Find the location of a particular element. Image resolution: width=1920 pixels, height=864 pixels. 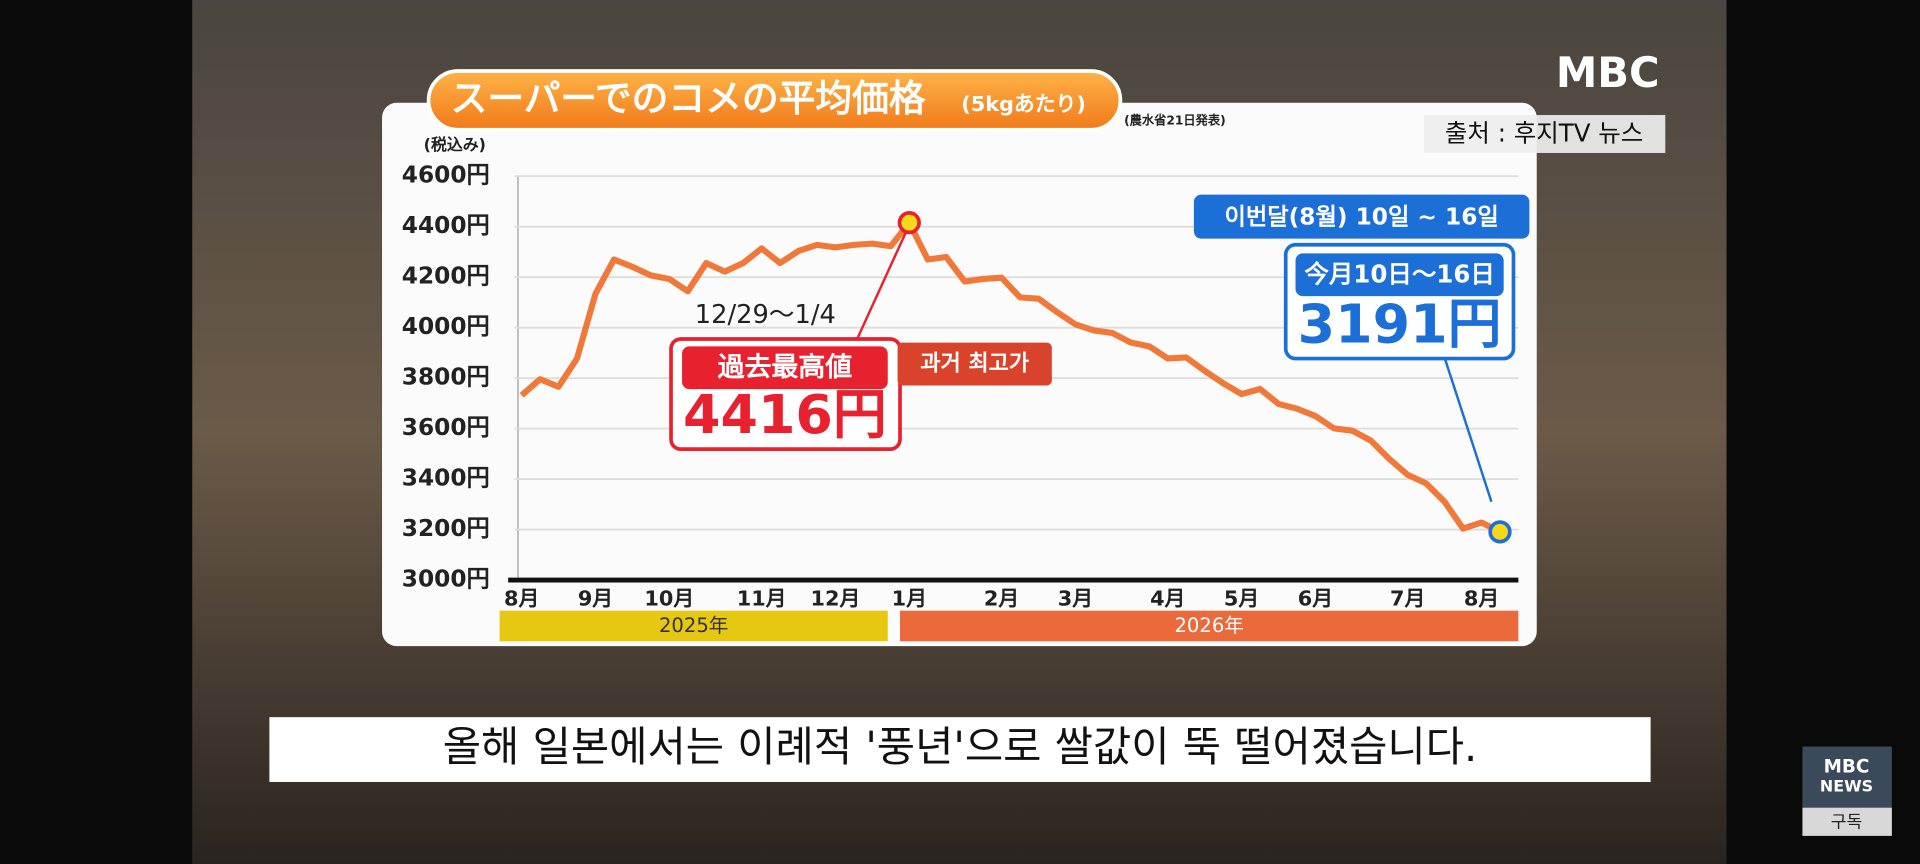

y-tick-label: 3600円 is located at coordinates (446, 427).